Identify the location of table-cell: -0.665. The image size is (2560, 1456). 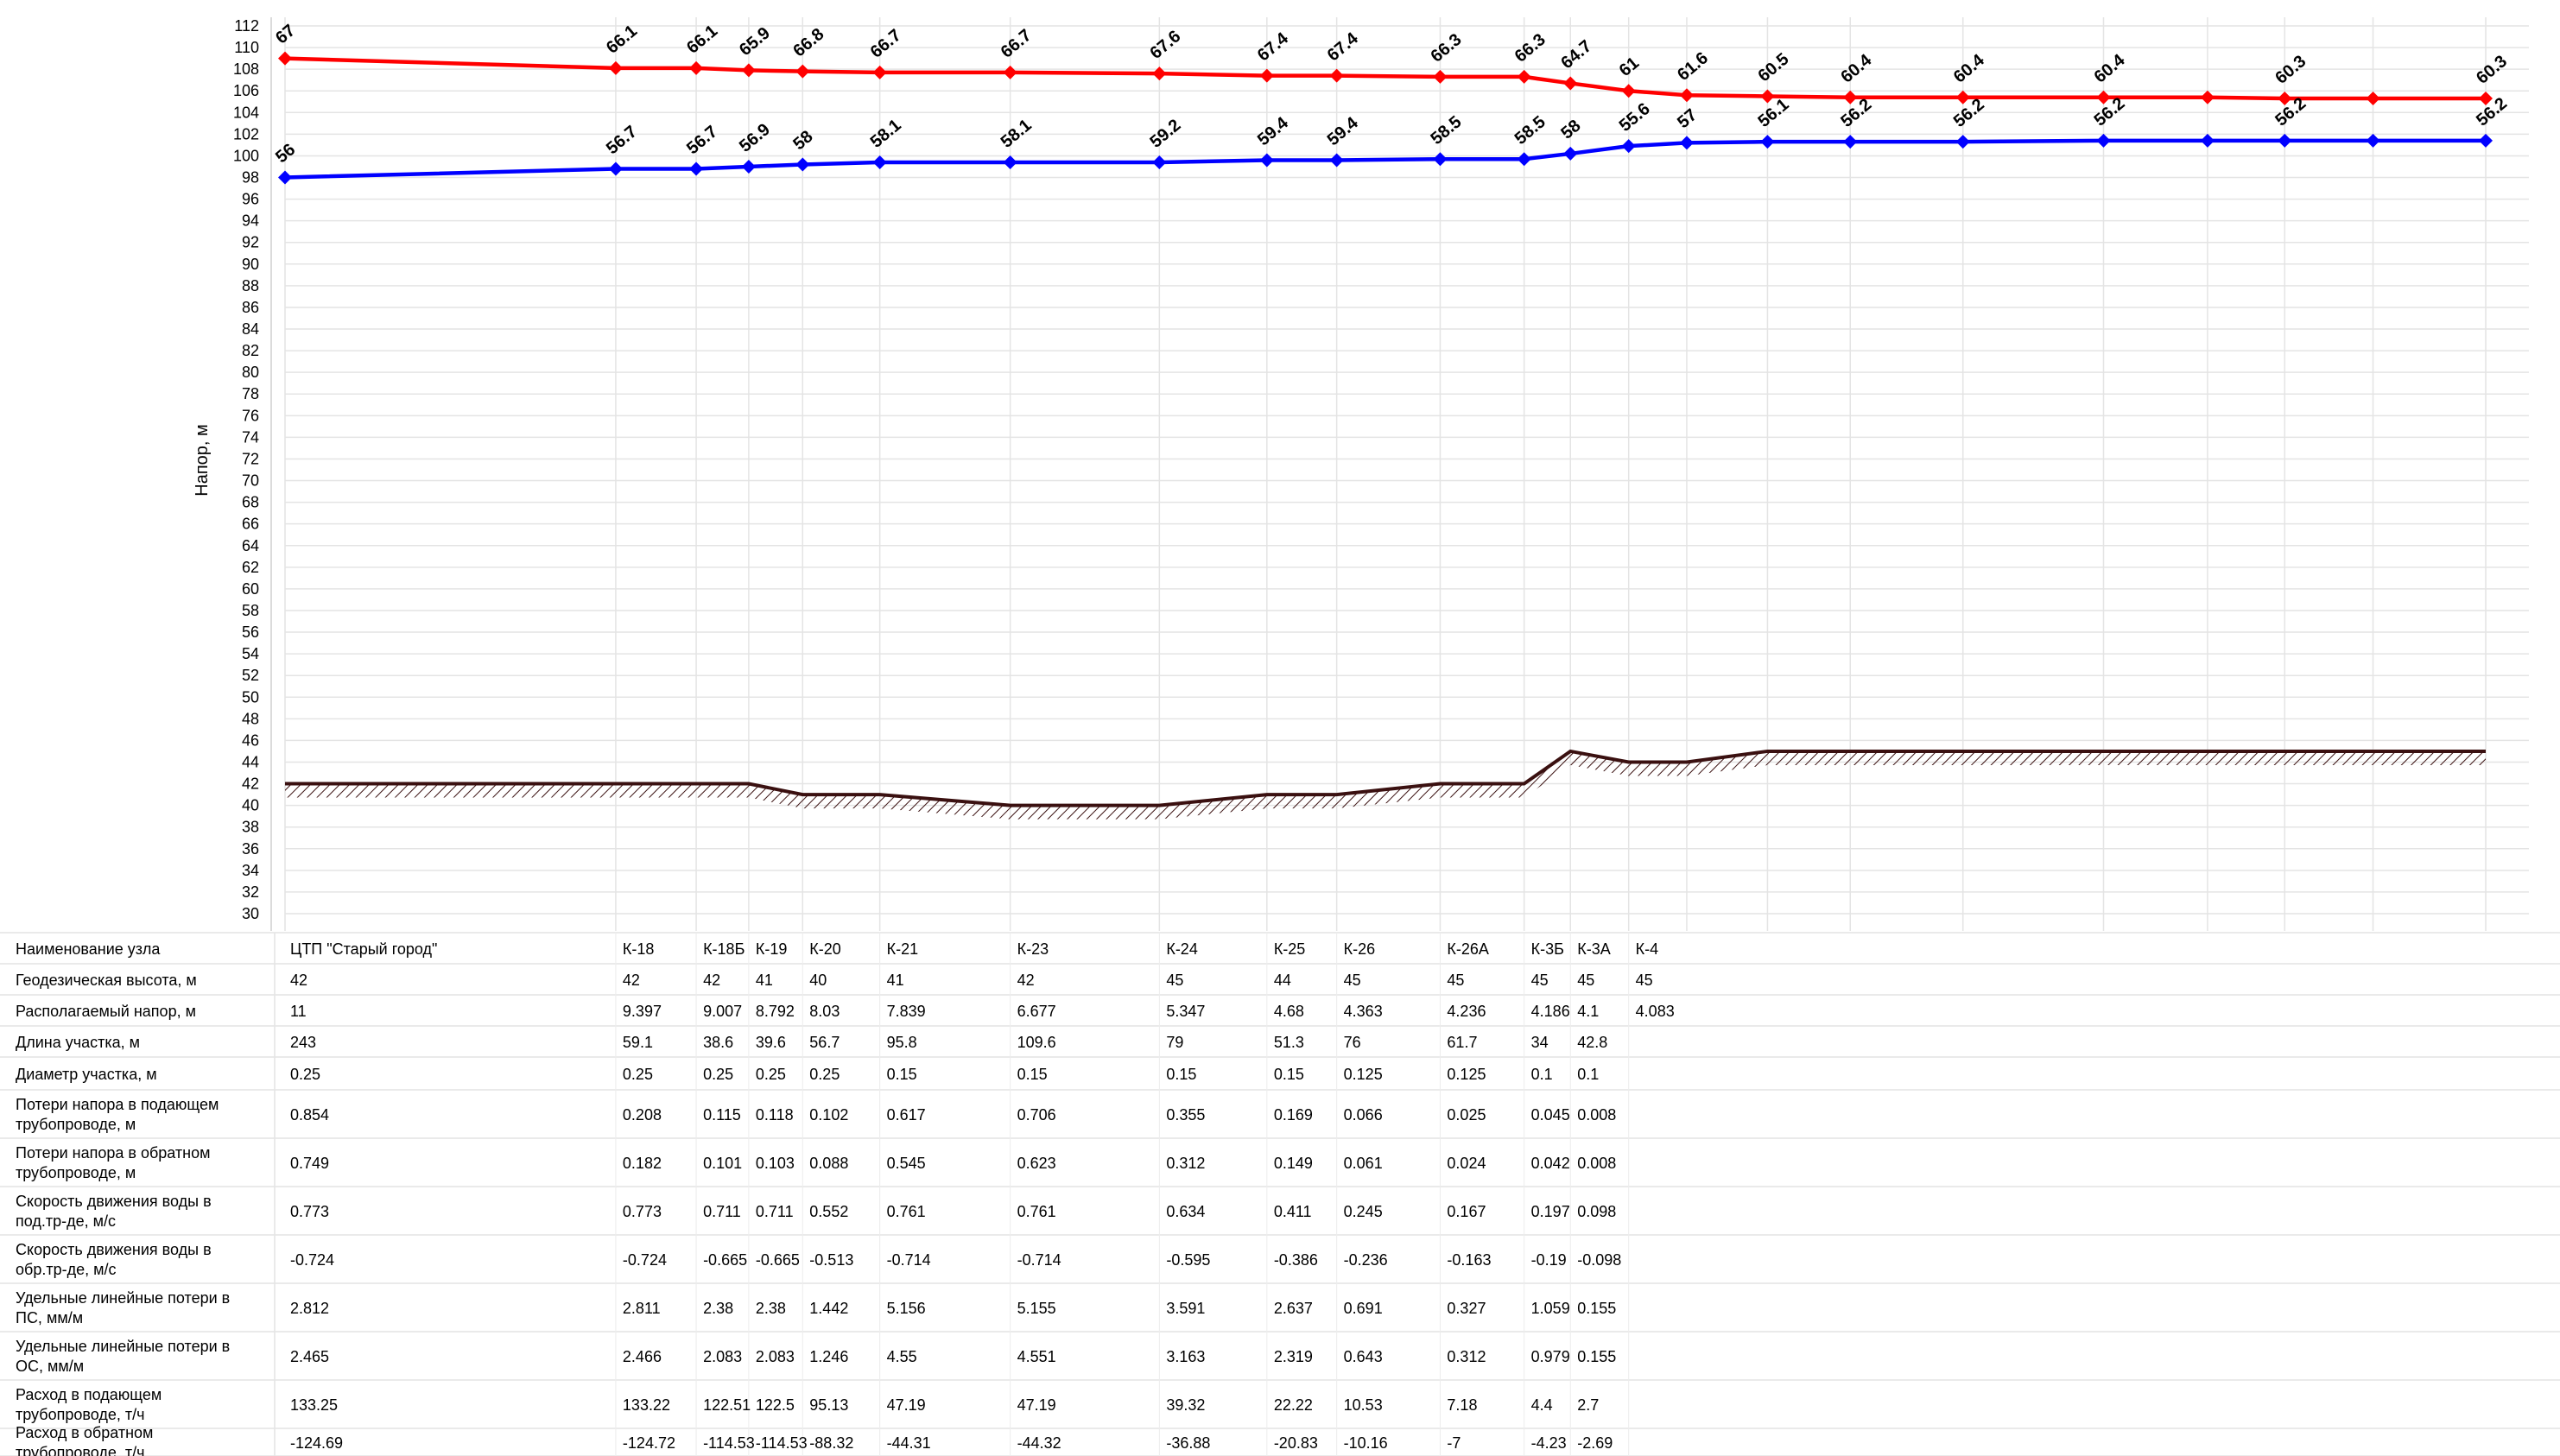
(778, 1260).